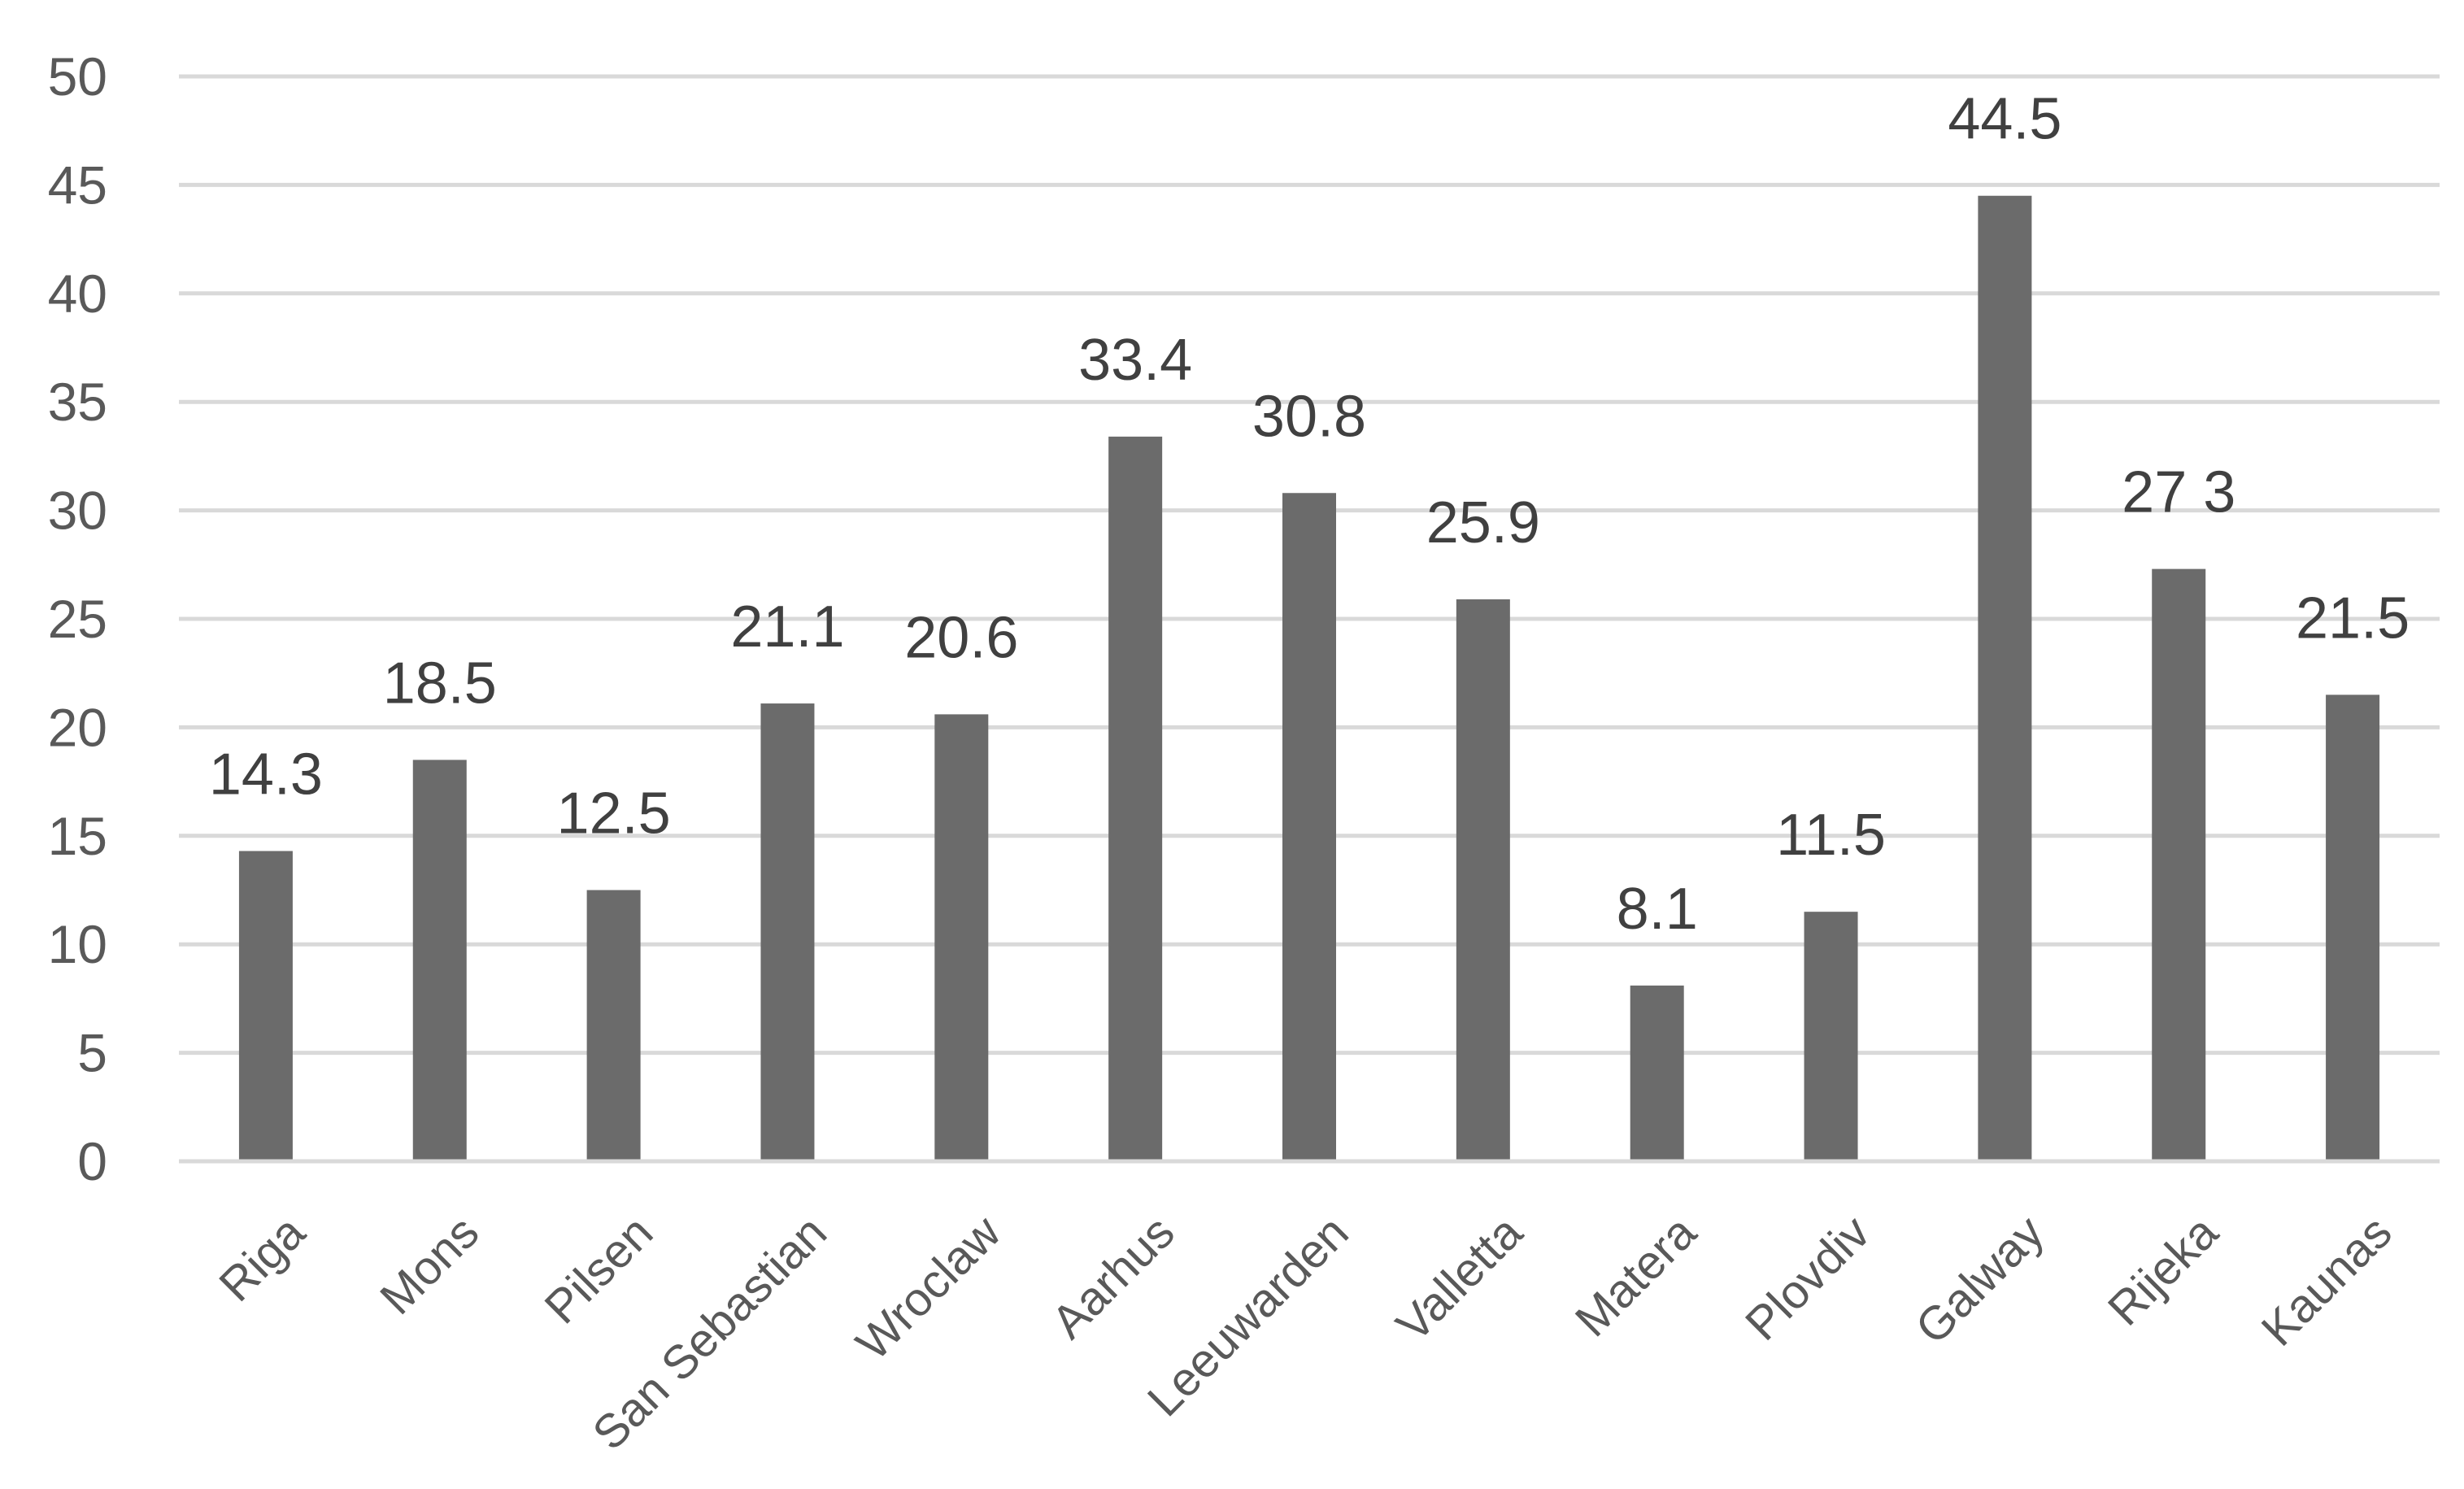 The image size is (2464, 1489). What do you see at coordinates (1636, 1276) in the screenshot?
I see `x-tick-label: Matera` at bounding box center [1636, 1276].